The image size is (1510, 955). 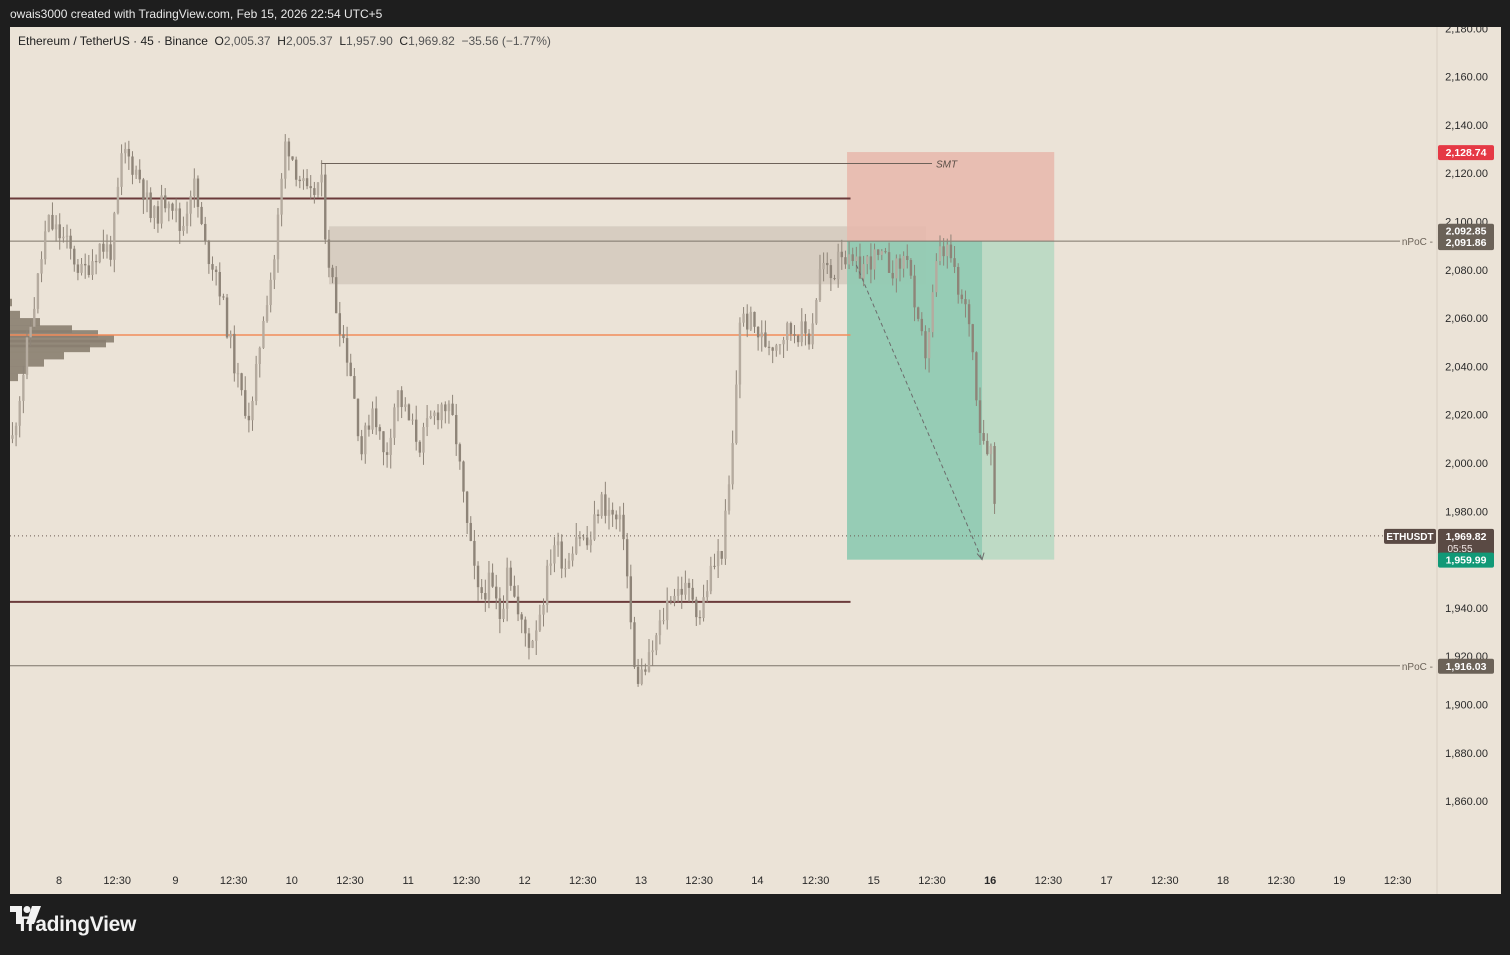 I want to click on price-tick-label: 2,000.00, so click(x=1466, y=464).